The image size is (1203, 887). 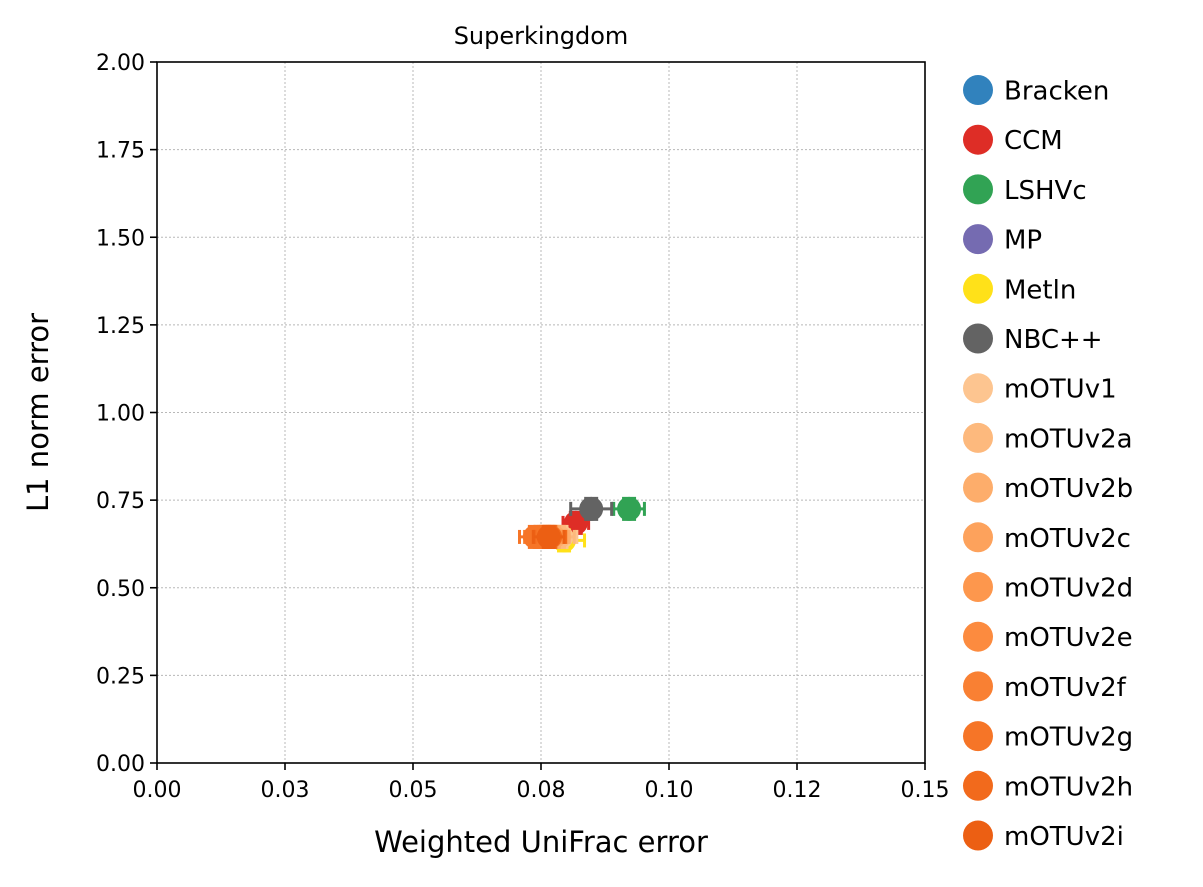 I want to click on legend-entry: NBC++, so click(x=1033, y=339).